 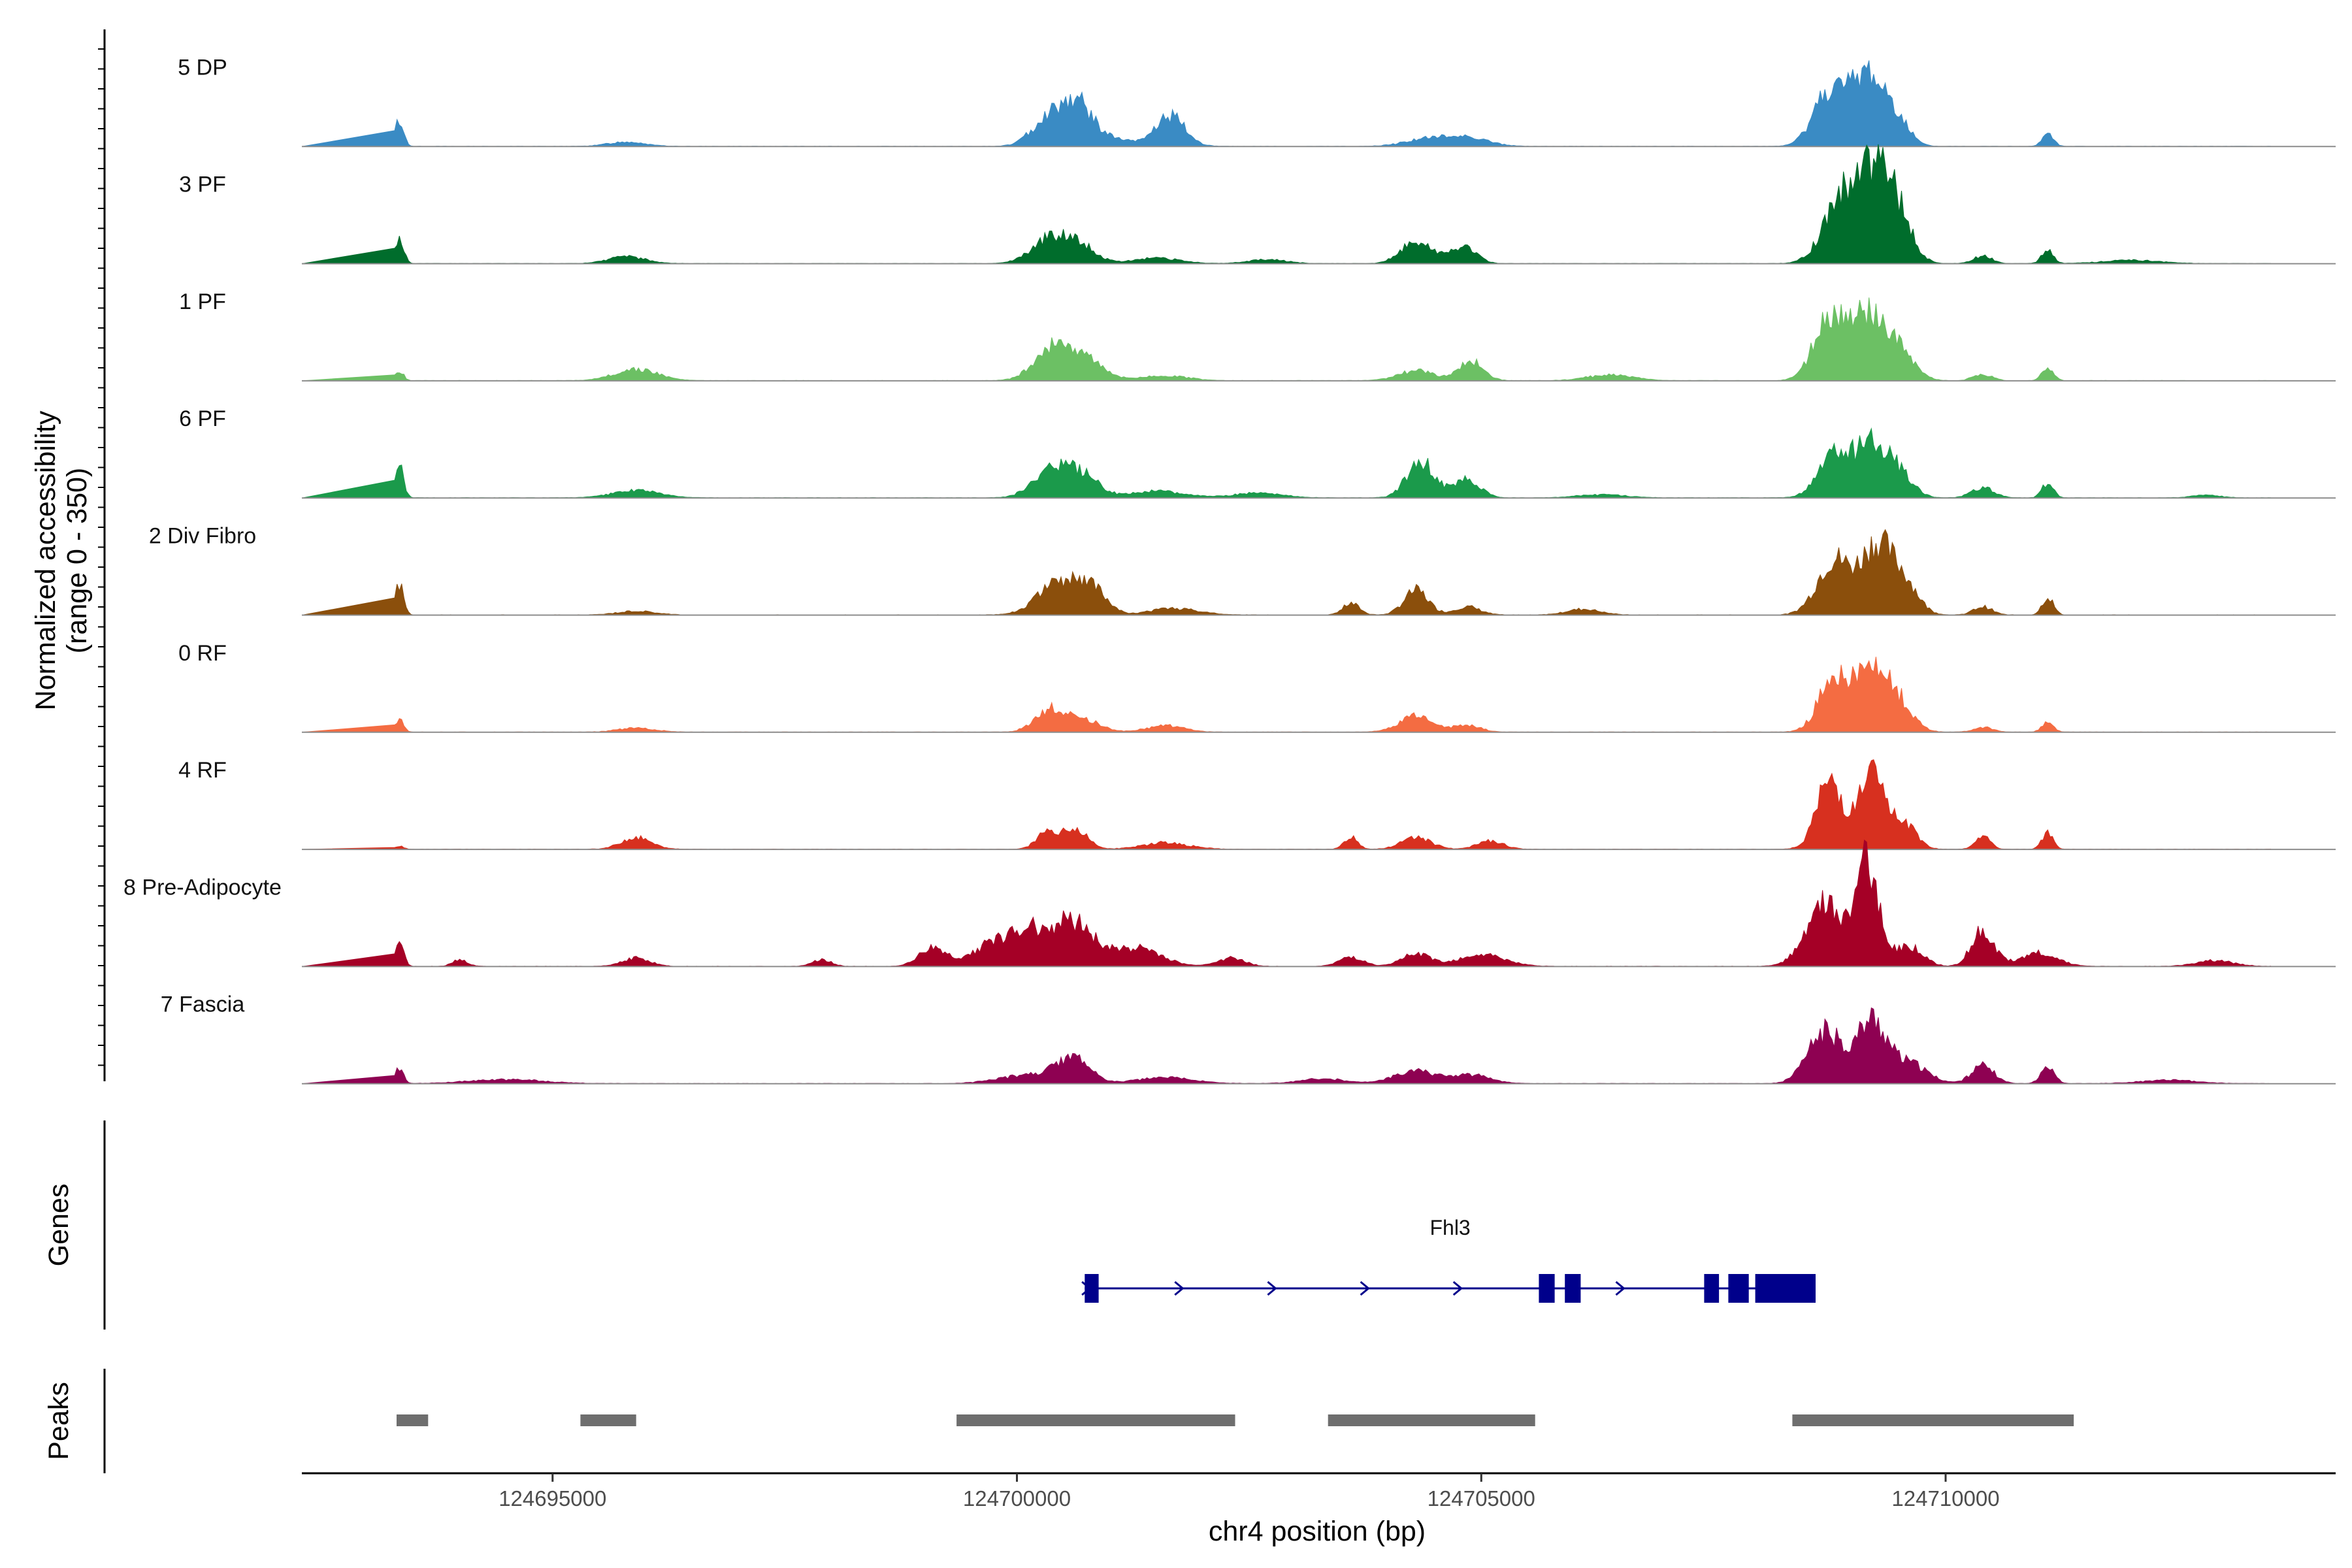 I want to click on x-tick-label: 124710000, so click(x=1945, y=1498).